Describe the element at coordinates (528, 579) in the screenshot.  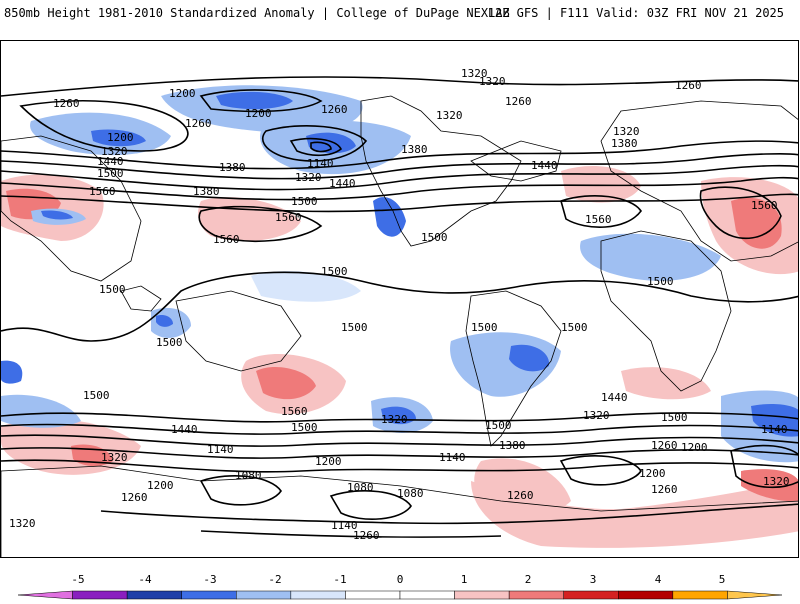
I see `colorbar-tick: 2` at that location.